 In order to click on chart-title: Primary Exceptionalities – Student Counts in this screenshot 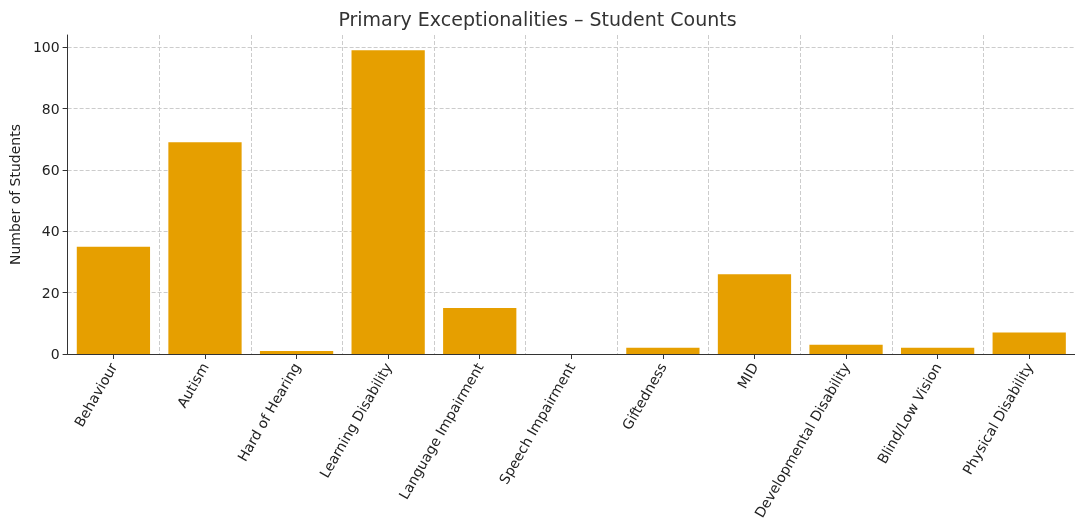, I will do `click(537, 18)`.